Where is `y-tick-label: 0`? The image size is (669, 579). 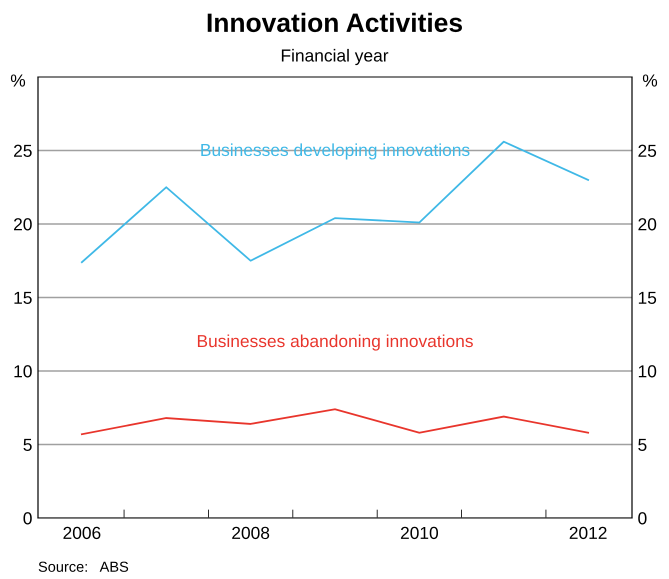
y-tick-label: 0 is located at coordinates (27, 518).